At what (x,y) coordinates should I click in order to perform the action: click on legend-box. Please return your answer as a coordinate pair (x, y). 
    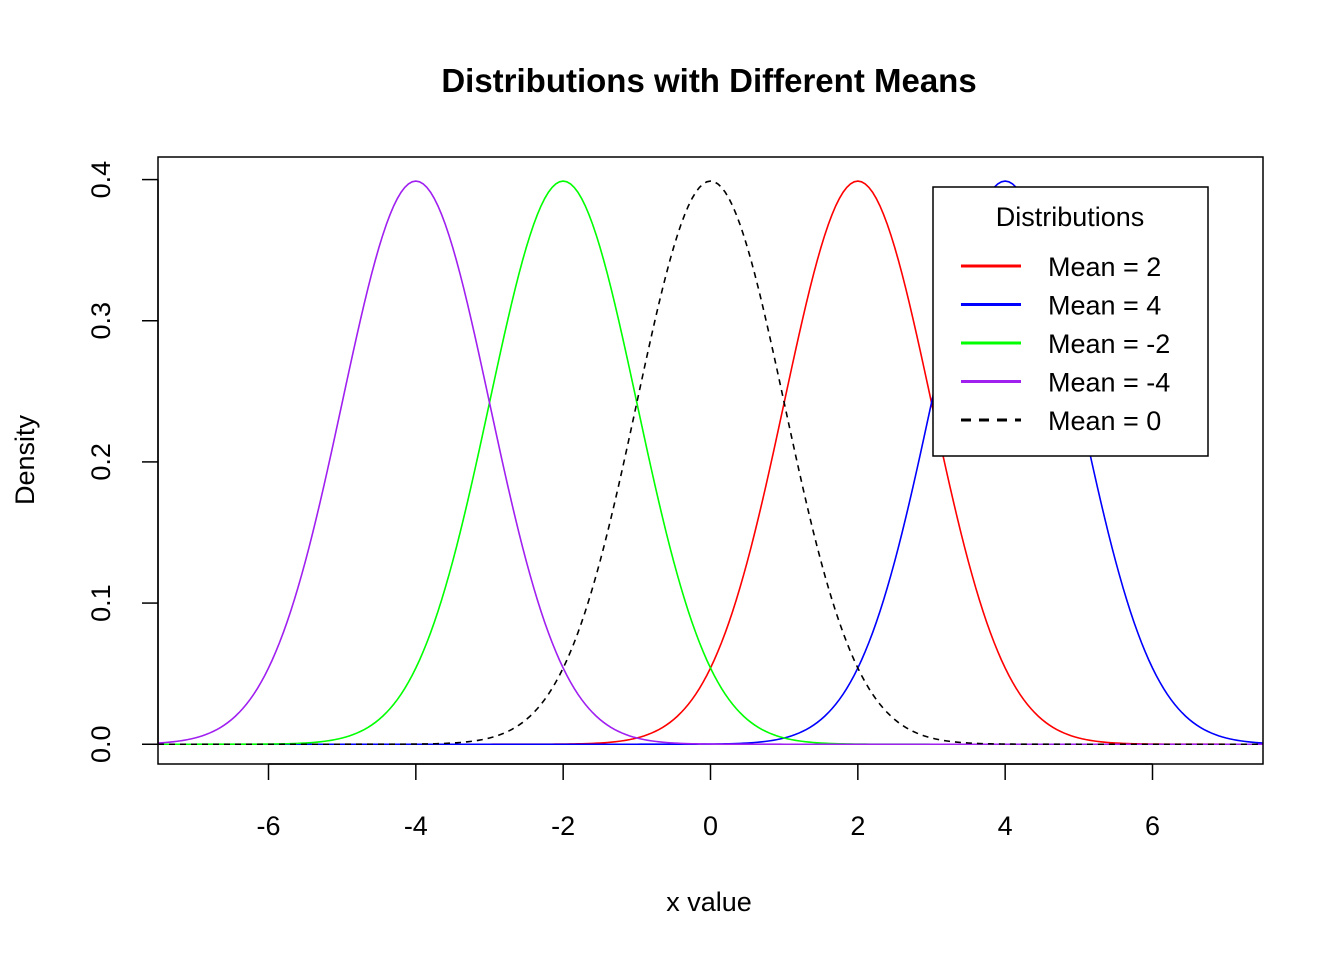
    Looking at the image, I should click on (1070, 321).